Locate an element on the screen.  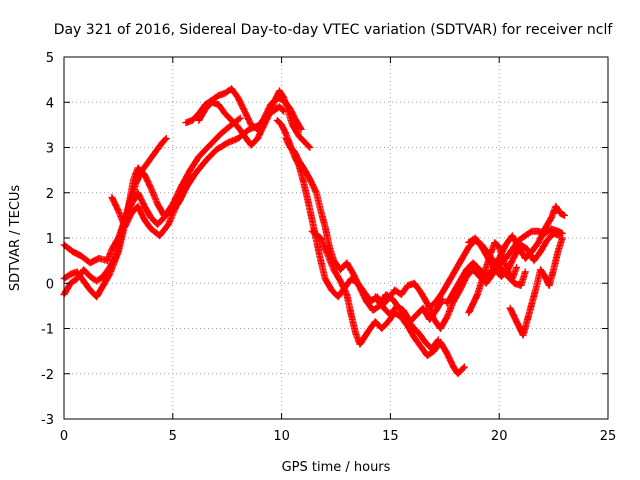
x-tick-label: 5 is located at coordinates (173, 436).